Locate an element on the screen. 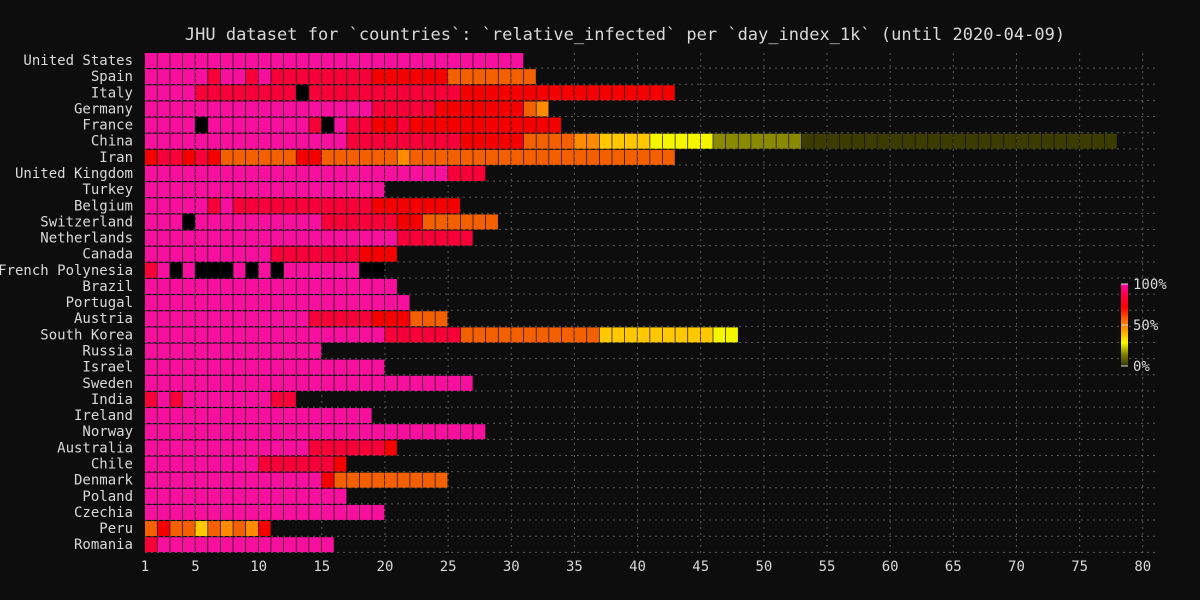 The width and height of the screenshot is (1200, 600). row-label: Chile is located at coordinates (112, 465).